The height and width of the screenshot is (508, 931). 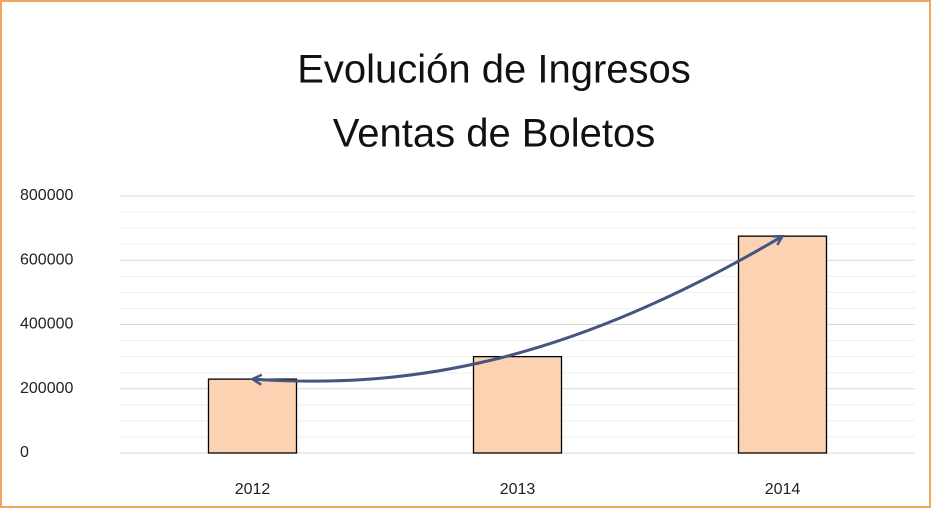 What do you see at coordinates (494, 70) in the screenshot?
I see `chart-title: Evolución de Ingresos` at bounding box center [494, 70].